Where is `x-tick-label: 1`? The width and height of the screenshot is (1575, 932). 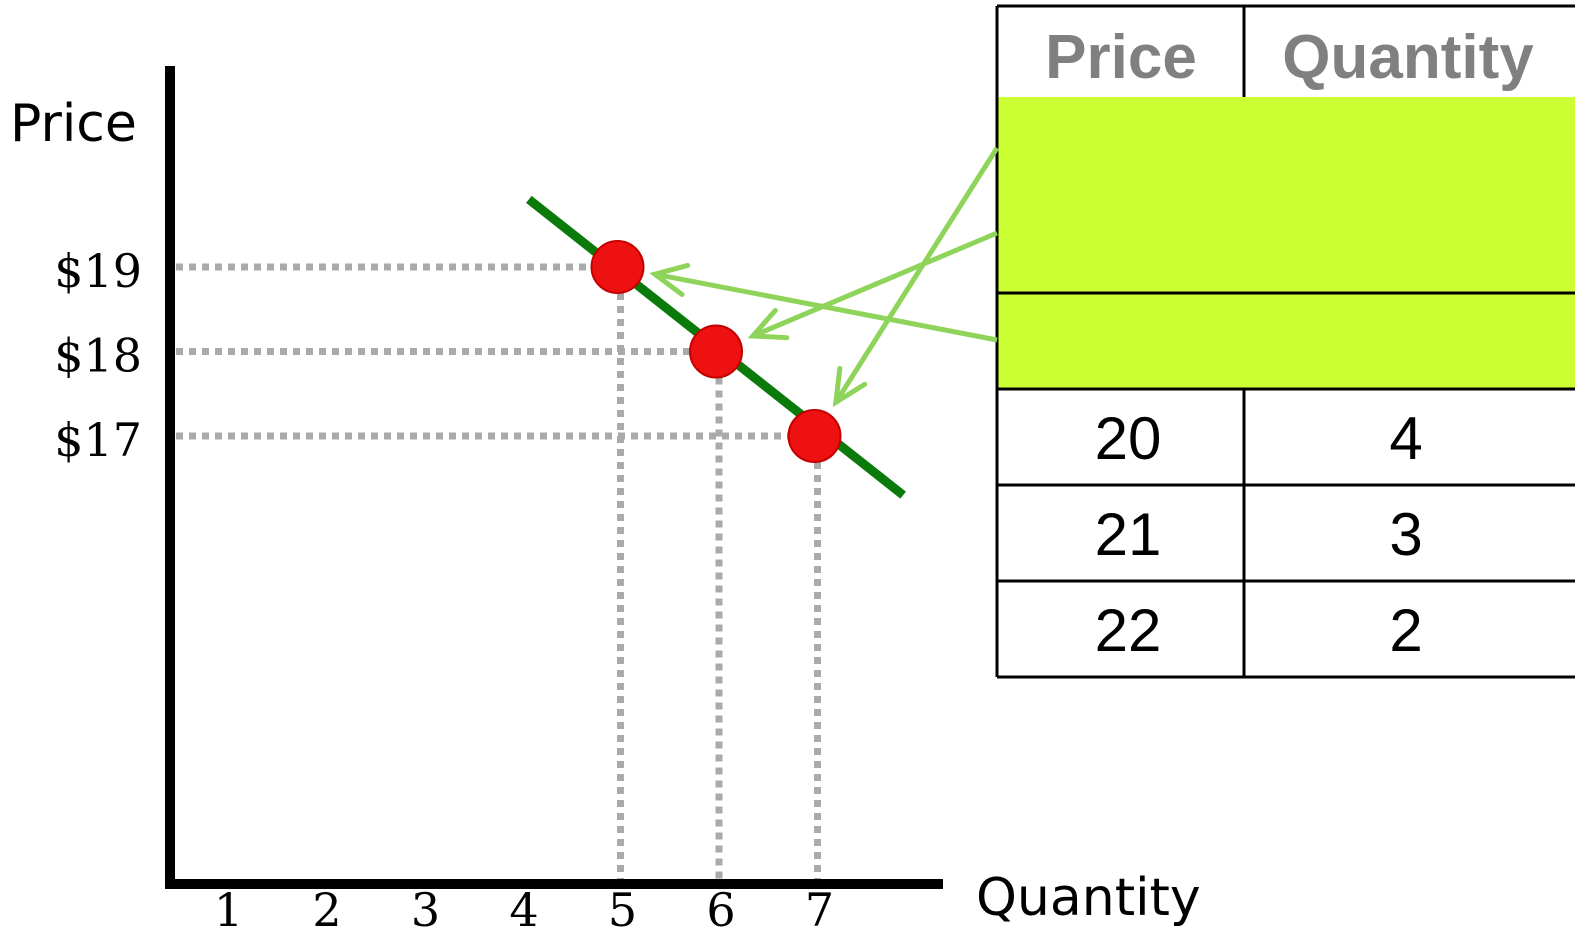
x-tick-label: 1 is located at coordinates (228, 907).